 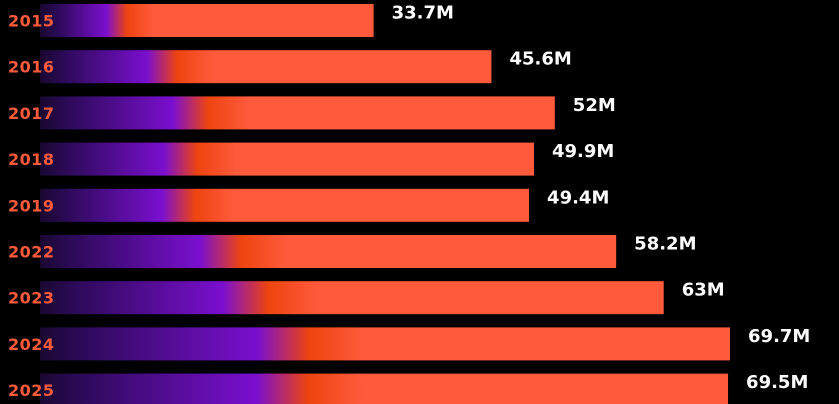 I want to click on value-label-2017: 52M, so click(x=594, y=105).